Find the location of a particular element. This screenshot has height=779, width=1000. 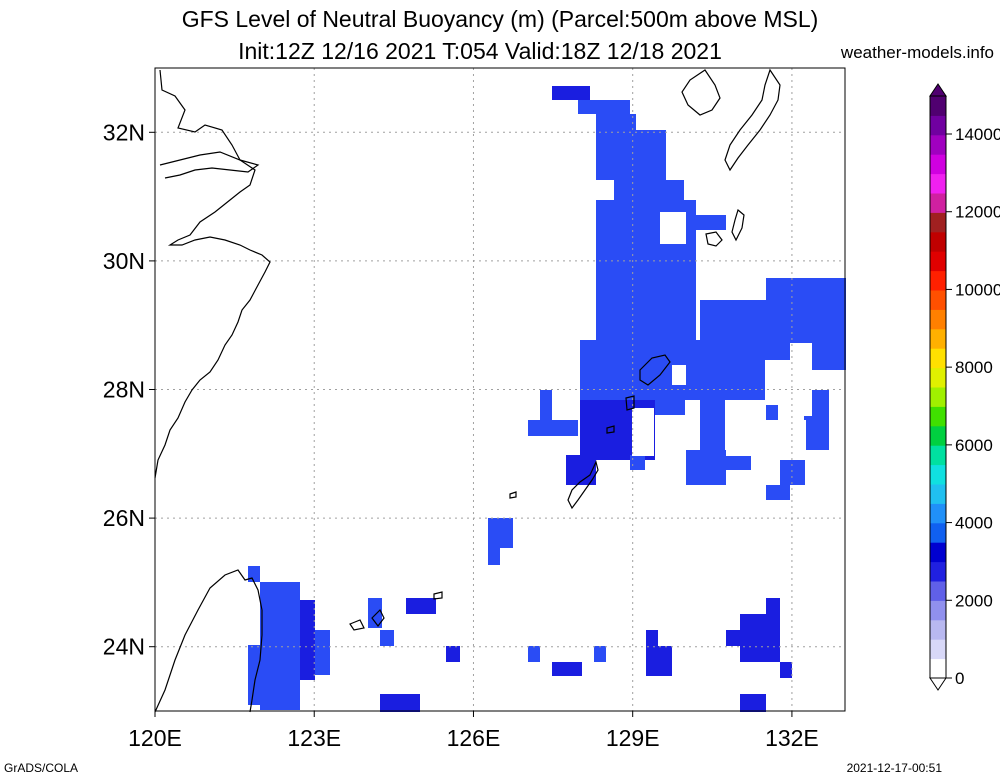

coast-tokunoshima is located at coordinates (630, 403).